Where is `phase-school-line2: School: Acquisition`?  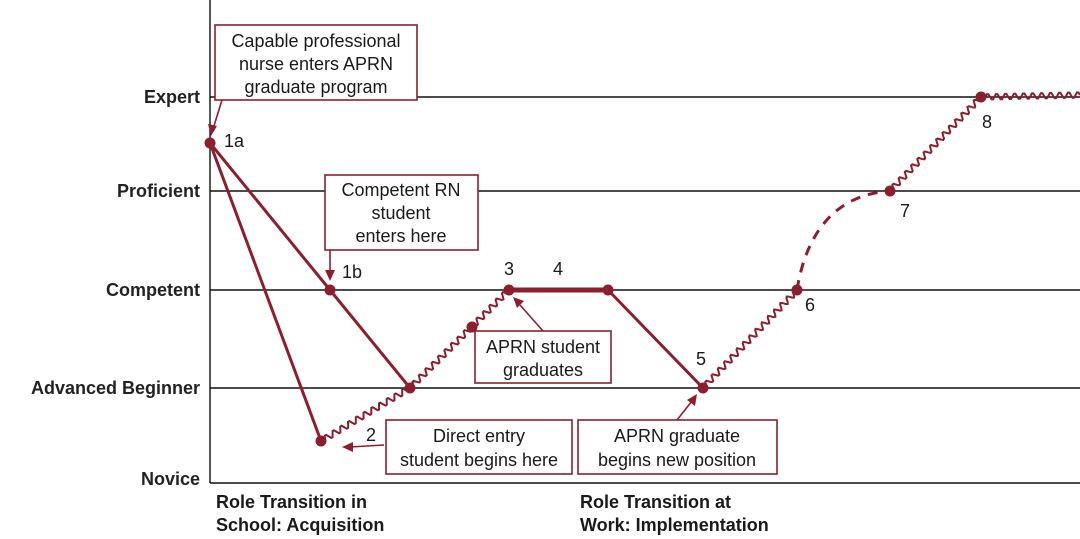
phase-school-line2: School: Acquisition is located at coordinates (300, 525).